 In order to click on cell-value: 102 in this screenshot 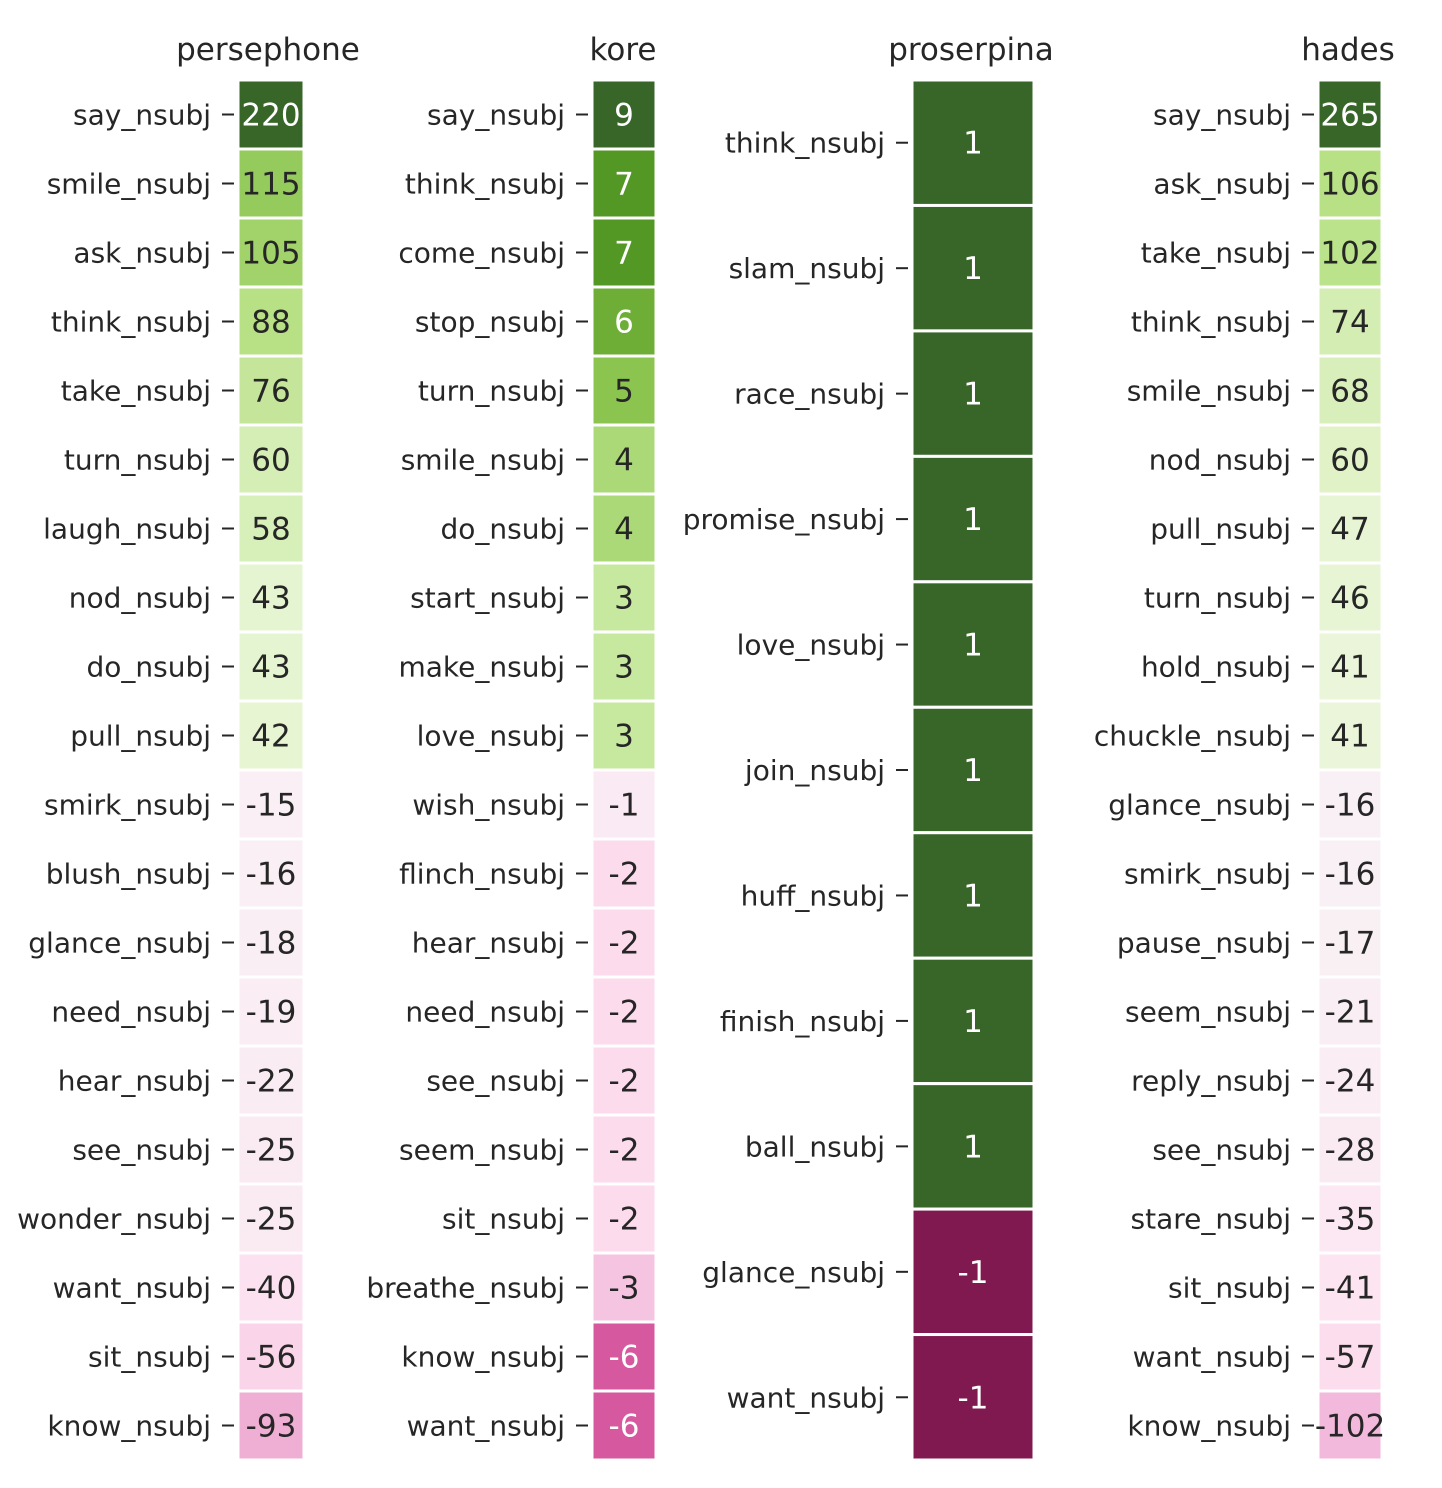, I will do `click(1349, 254)`.